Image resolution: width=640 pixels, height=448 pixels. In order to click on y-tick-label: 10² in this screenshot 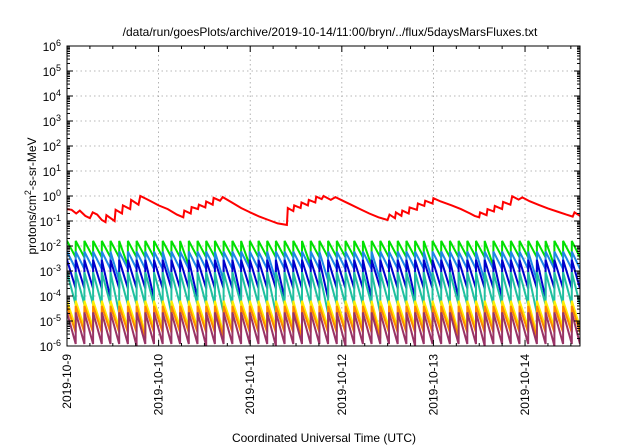, I will do `click(52, 146)`.